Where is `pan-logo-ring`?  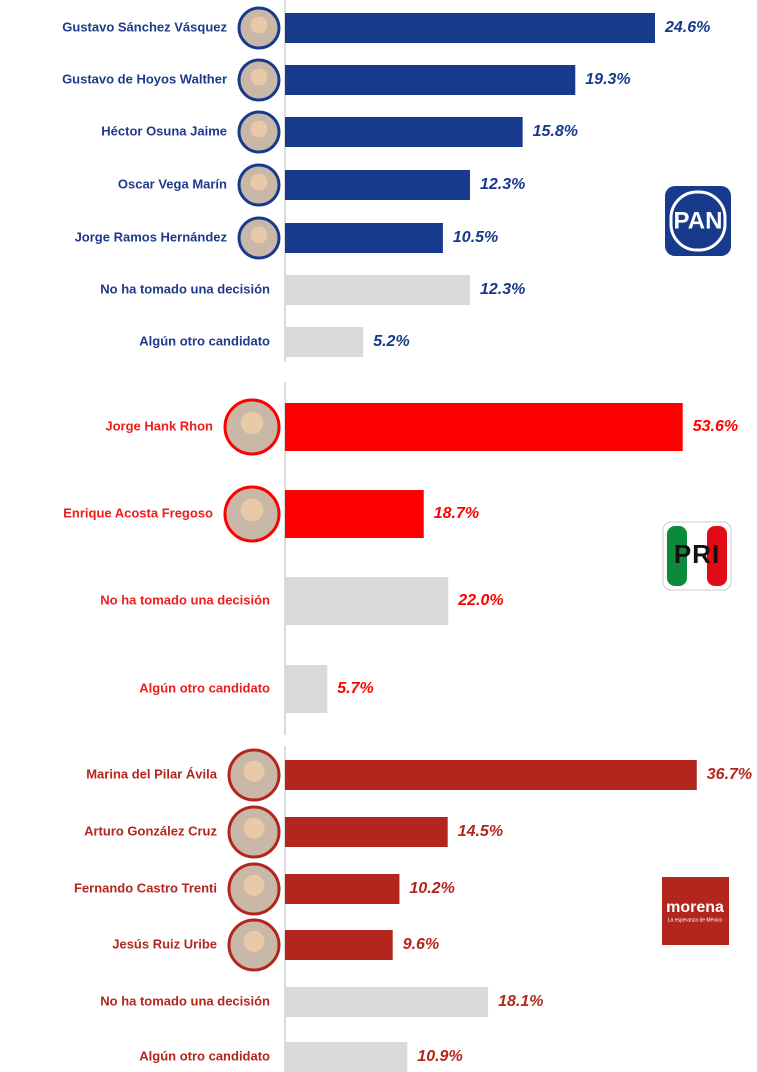
pan-logo-ring is located at coordinates (698, 221).